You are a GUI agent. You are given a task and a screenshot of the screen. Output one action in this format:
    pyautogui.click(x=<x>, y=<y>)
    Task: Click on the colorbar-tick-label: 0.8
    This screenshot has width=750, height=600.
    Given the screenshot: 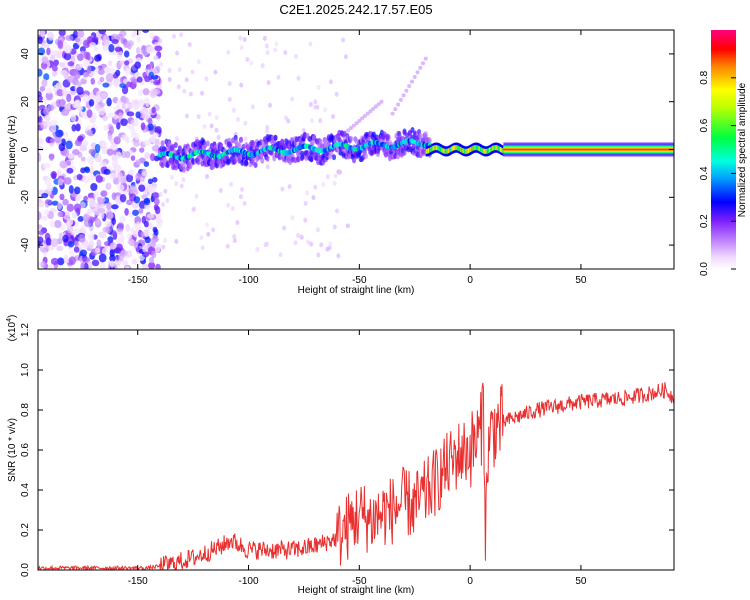 What is the action you would take?
    pyautogui.click(x=704, y=77)
    